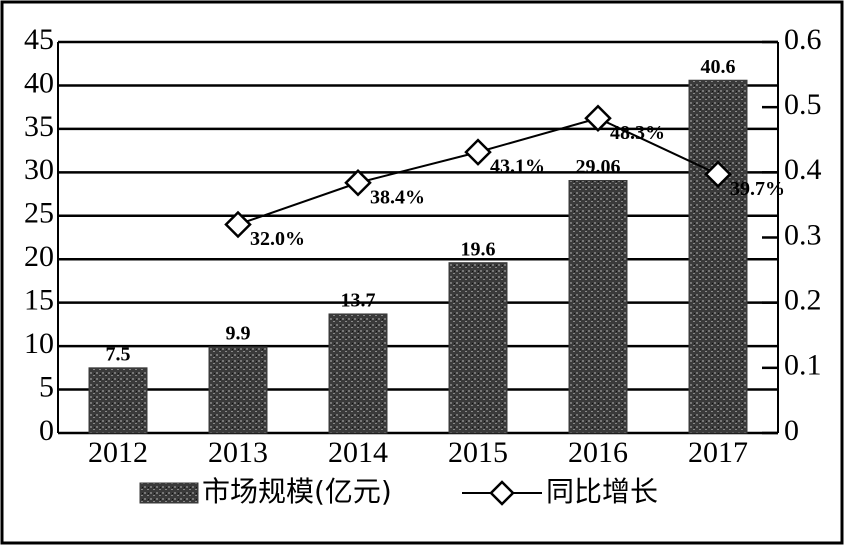 The height and width of the screenshot is (545, 844). I want to click on line-value-label: 43.1%, so click(517, 167).